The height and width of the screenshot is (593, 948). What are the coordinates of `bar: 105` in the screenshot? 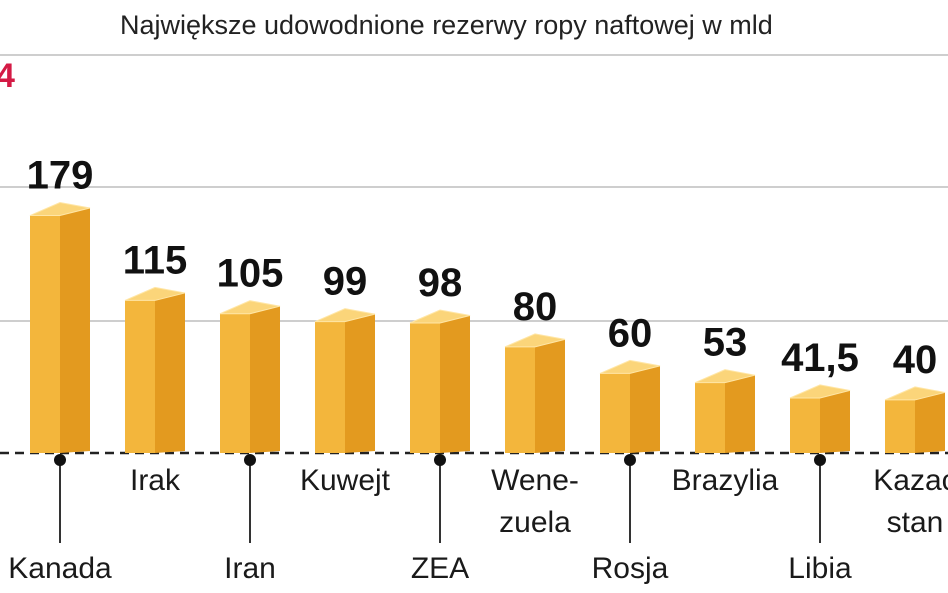 It's located at (250, 352).